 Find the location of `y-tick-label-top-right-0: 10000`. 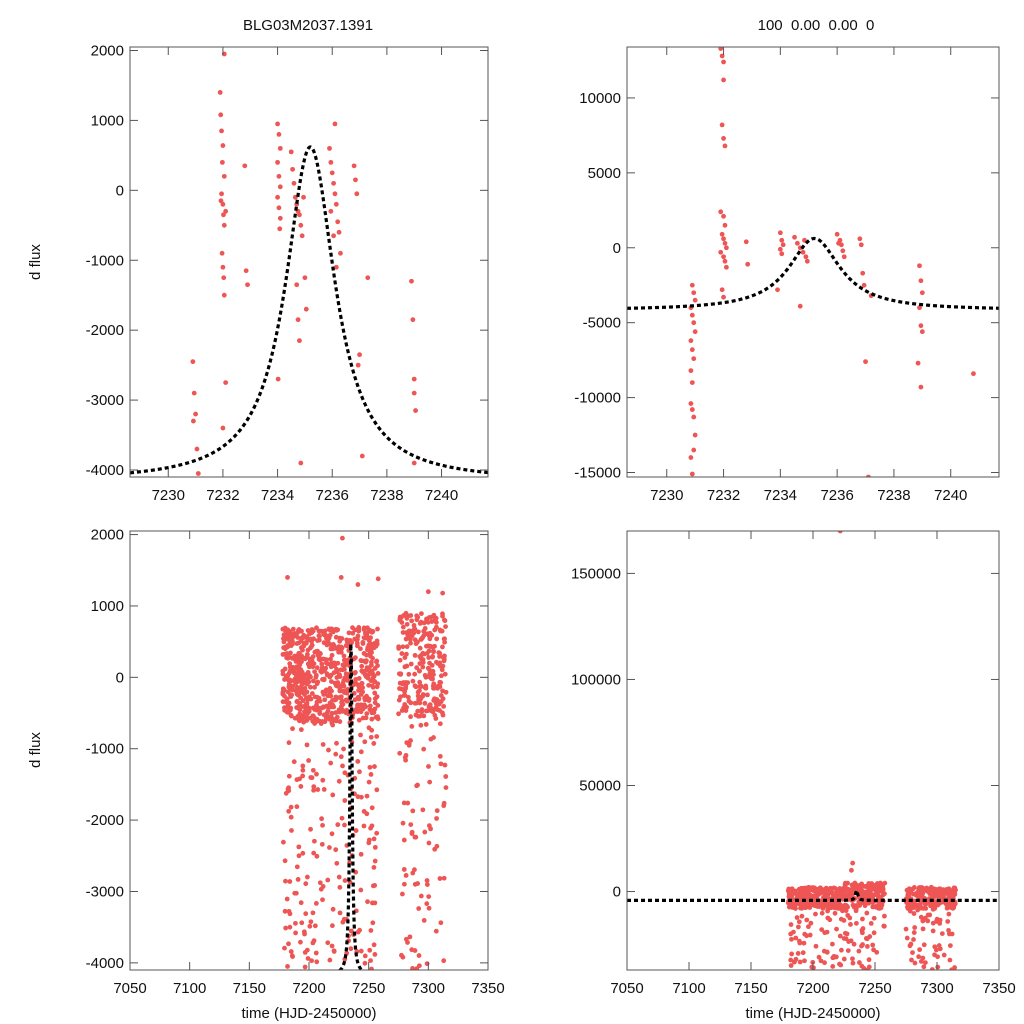

y-tick-label-top-right-0: 10000 is located at coordinates (600, 98).